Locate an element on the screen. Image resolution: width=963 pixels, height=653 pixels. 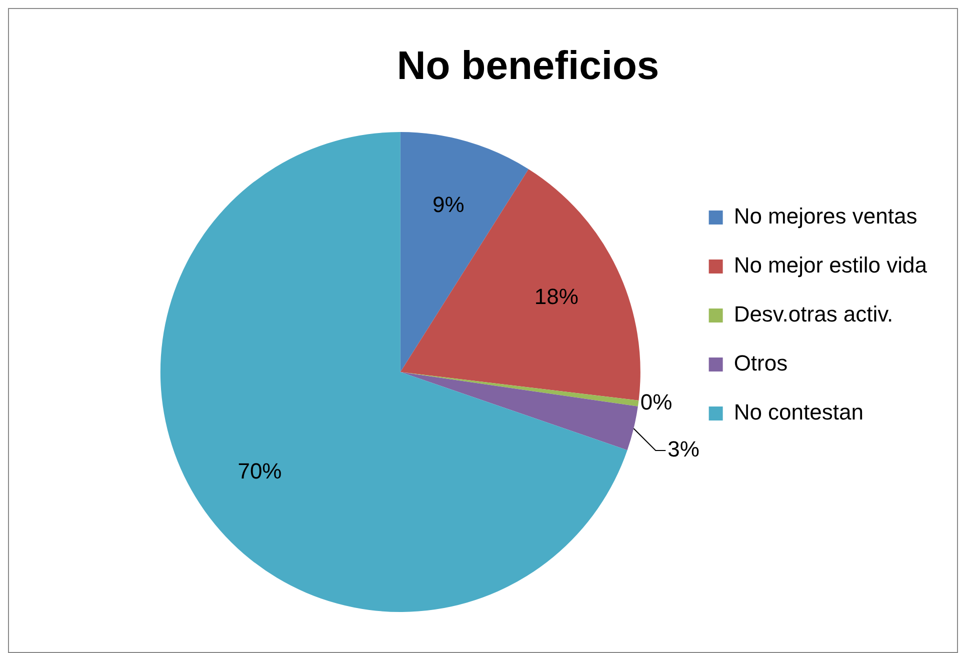
legend-label: No mejor estilo vida is located at coordinates (831, 265).